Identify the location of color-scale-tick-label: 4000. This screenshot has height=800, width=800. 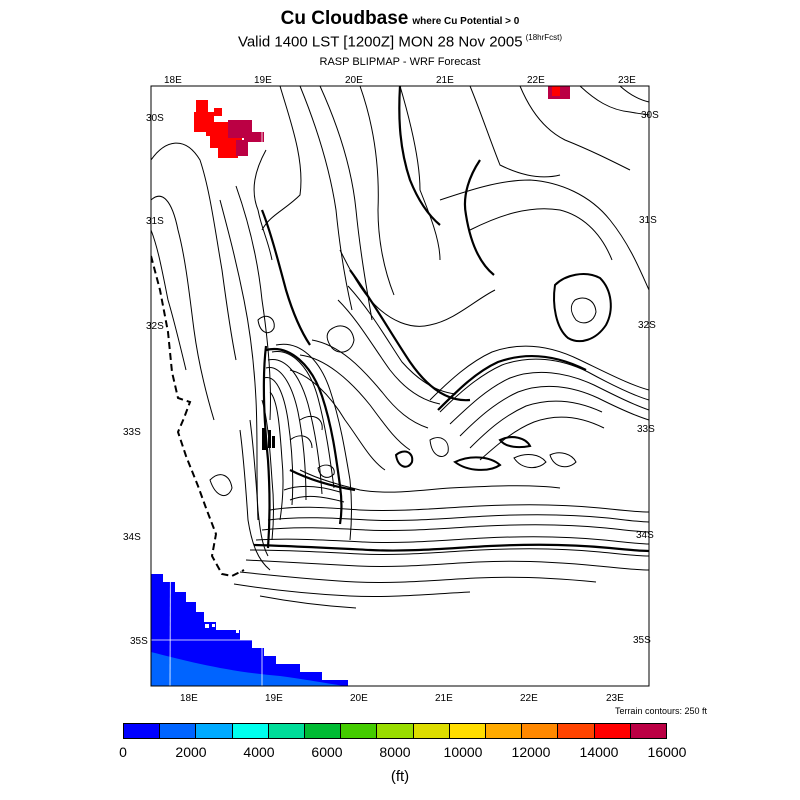
(259, 752).